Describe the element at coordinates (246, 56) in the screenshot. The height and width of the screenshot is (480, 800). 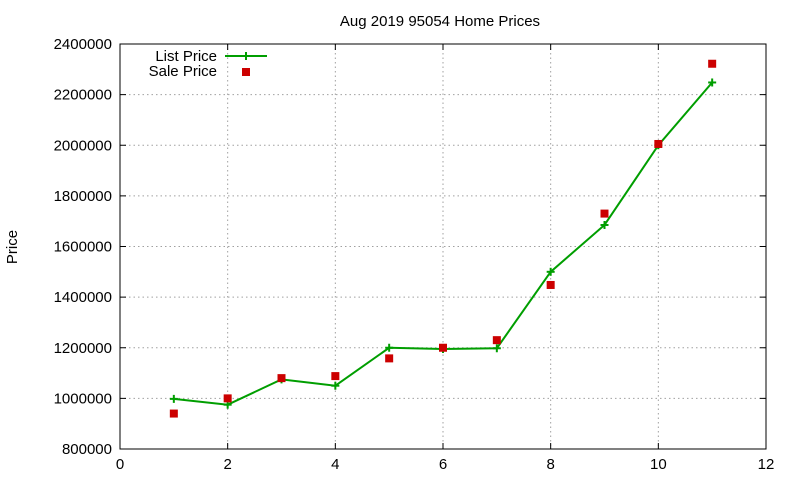
I see `legend-list-price-marker` at that location.